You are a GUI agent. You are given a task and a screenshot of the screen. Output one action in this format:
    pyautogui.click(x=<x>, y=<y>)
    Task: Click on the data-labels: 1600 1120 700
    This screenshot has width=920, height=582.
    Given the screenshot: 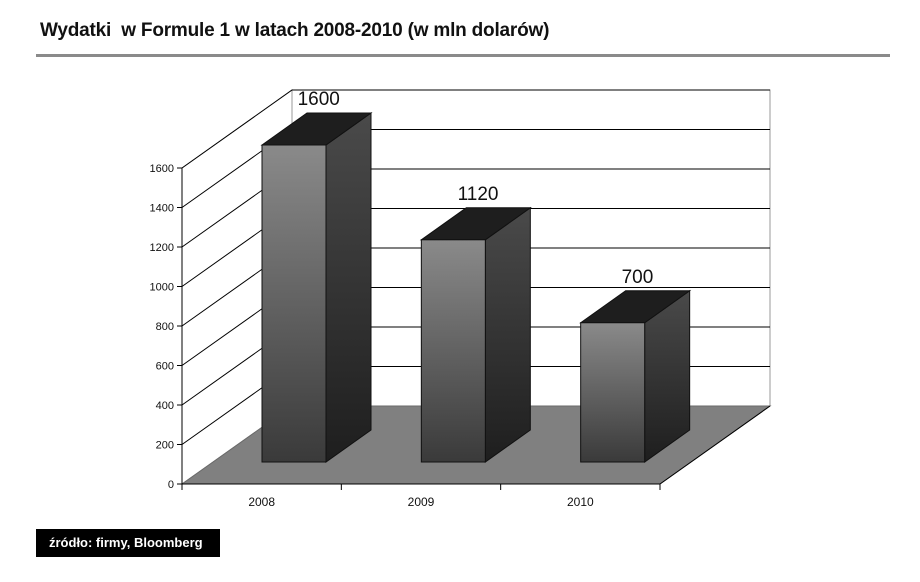 What is the action you would take?
    pyautogui.click(x=476, y=188)
    